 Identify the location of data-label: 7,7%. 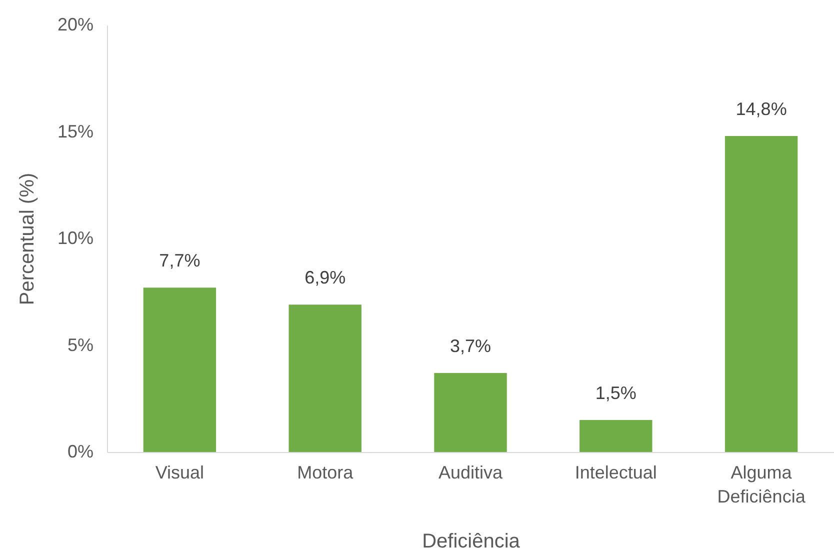
(179, 260).